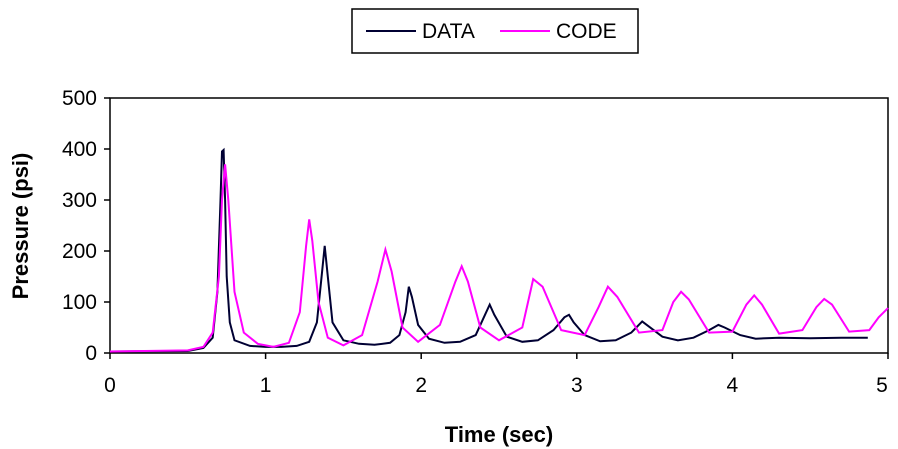  Describe the element at coordinates (733, 385) in the screenshot. I see `x-tick-label-4: 4` at that location.